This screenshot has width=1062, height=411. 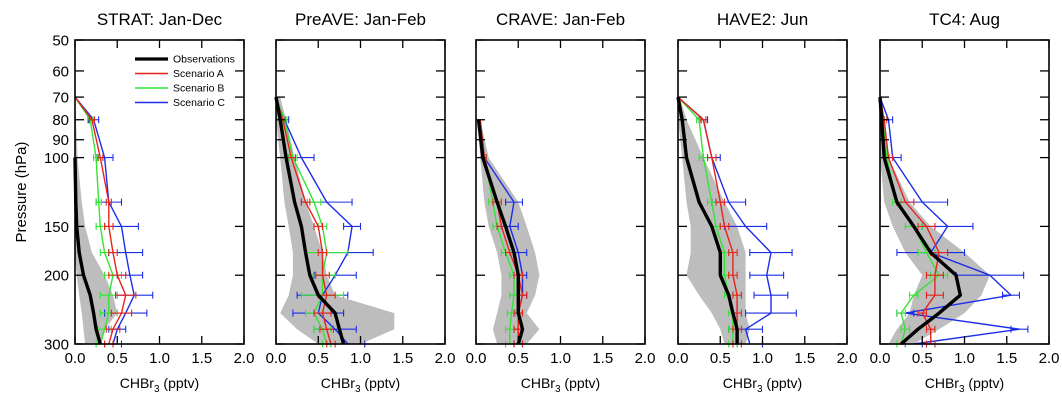 What do you see at coordinates (56, 276) in the screenshot?
I see `y-tick-label: 200` at bounding box center [56, 276].